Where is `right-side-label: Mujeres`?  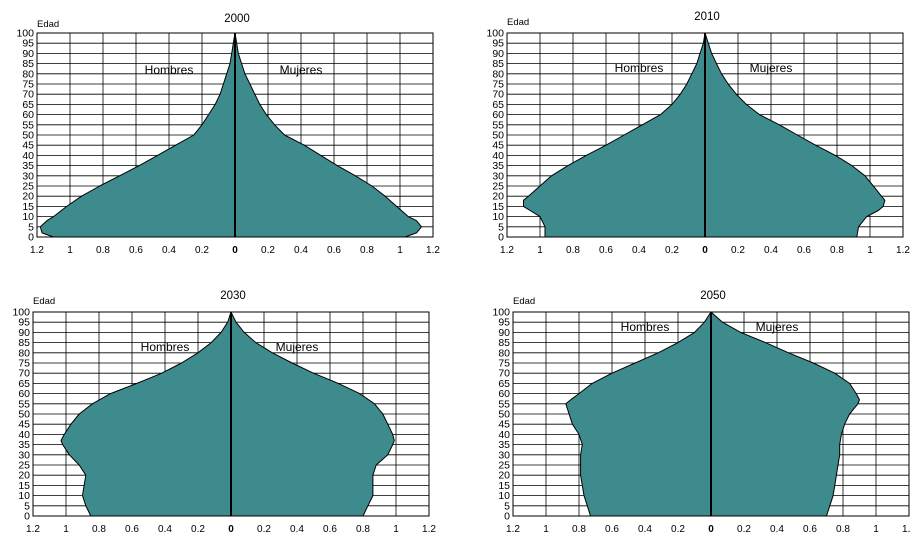 right-side-label: Mujeres is located at coordinates (777, 327).